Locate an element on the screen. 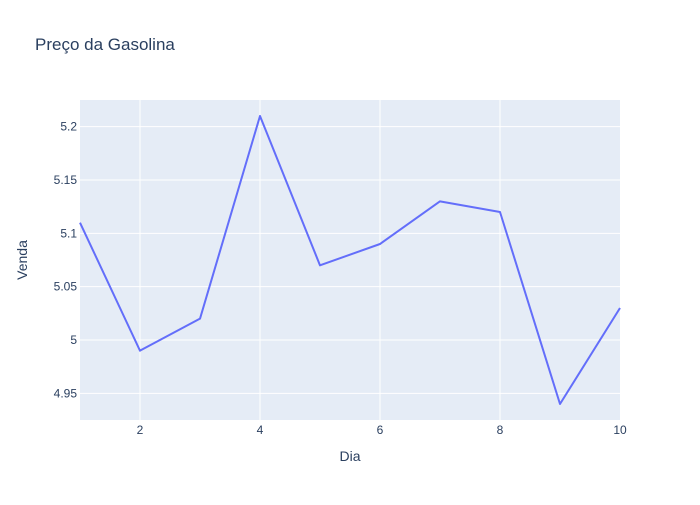  y-tick-label: 4.95 is located at coordinates (66, 393).